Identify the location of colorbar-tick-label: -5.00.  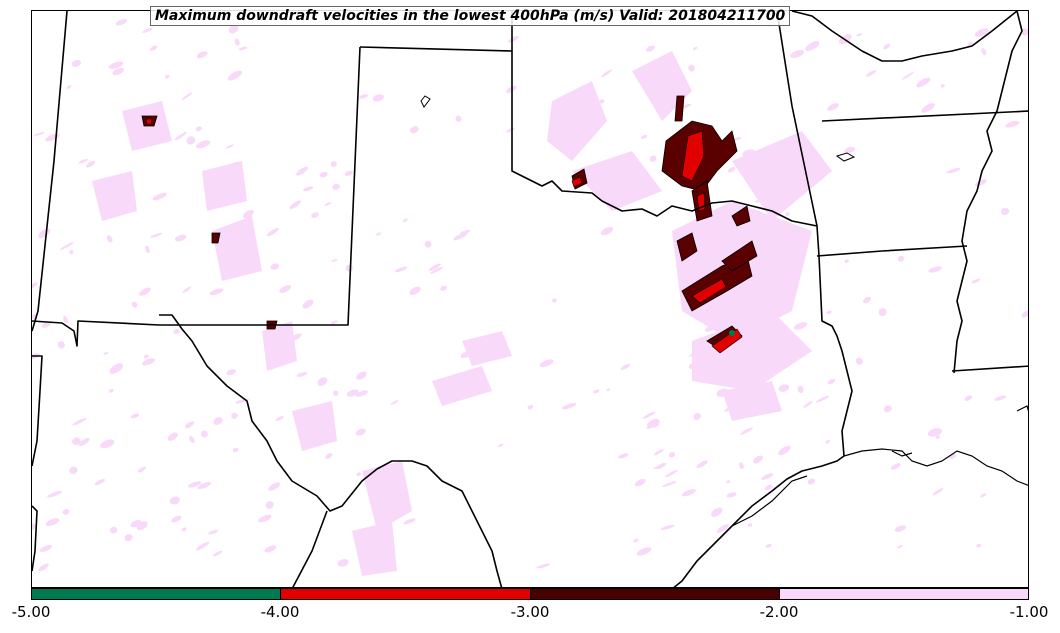
(31, 612).